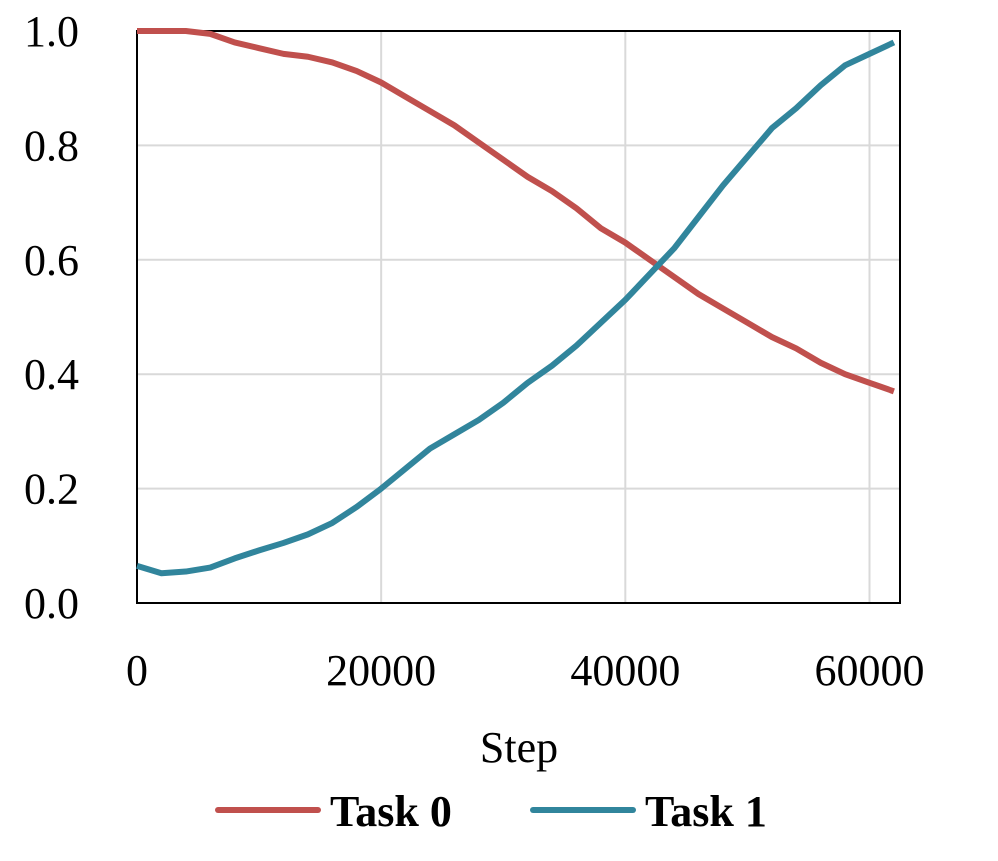  What do you see at coordinates (51, 374) in the screenshot?
I see `y-tick-label: 0.4` at bounding box center [51, 374].